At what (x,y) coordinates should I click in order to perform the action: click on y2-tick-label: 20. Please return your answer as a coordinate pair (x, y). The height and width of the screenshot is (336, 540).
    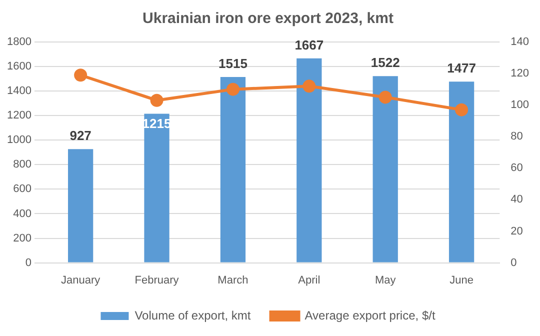
    Looking at the image, I should click on (516, 231).